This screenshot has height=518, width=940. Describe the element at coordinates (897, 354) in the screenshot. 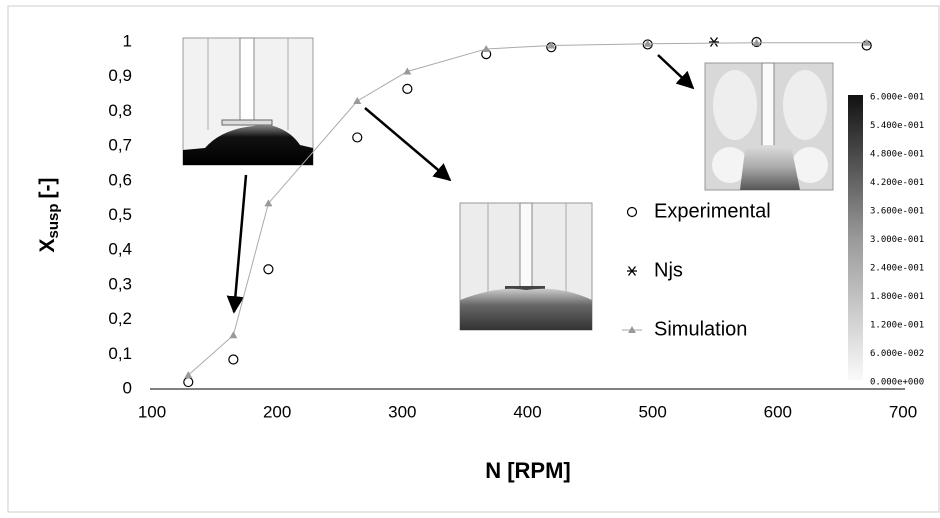

I see `colorbar-label: 6.000e-002` at that location.